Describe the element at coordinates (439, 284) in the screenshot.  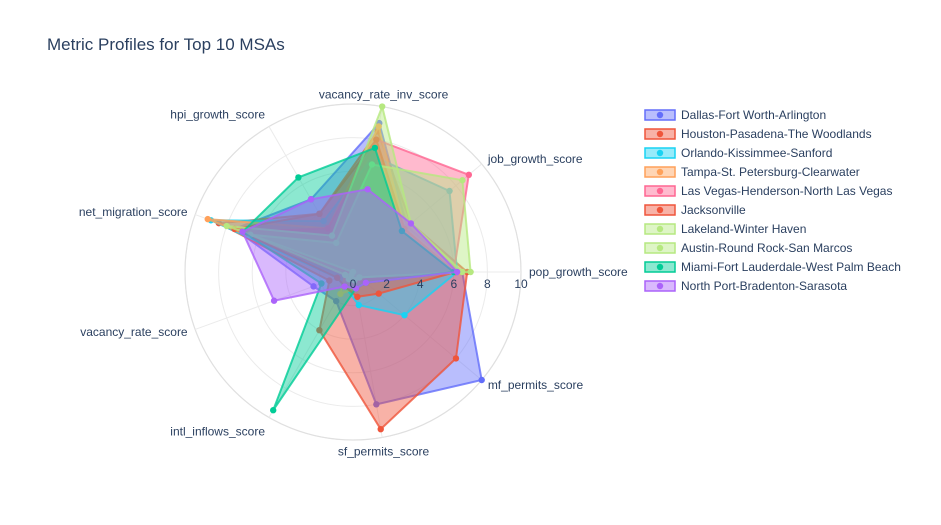
I see `radial-tick-labels: 0 2 4 6 8 10` at that location.